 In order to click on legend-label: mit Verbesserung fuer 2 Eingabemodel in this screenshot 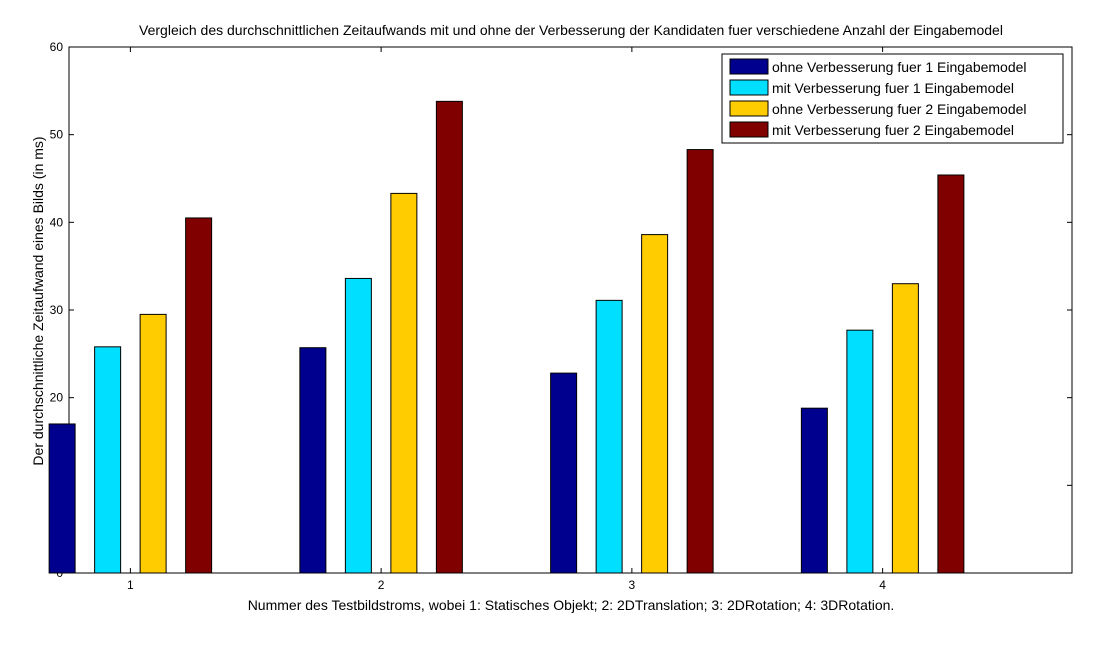, I will do `click(893, 130)`.